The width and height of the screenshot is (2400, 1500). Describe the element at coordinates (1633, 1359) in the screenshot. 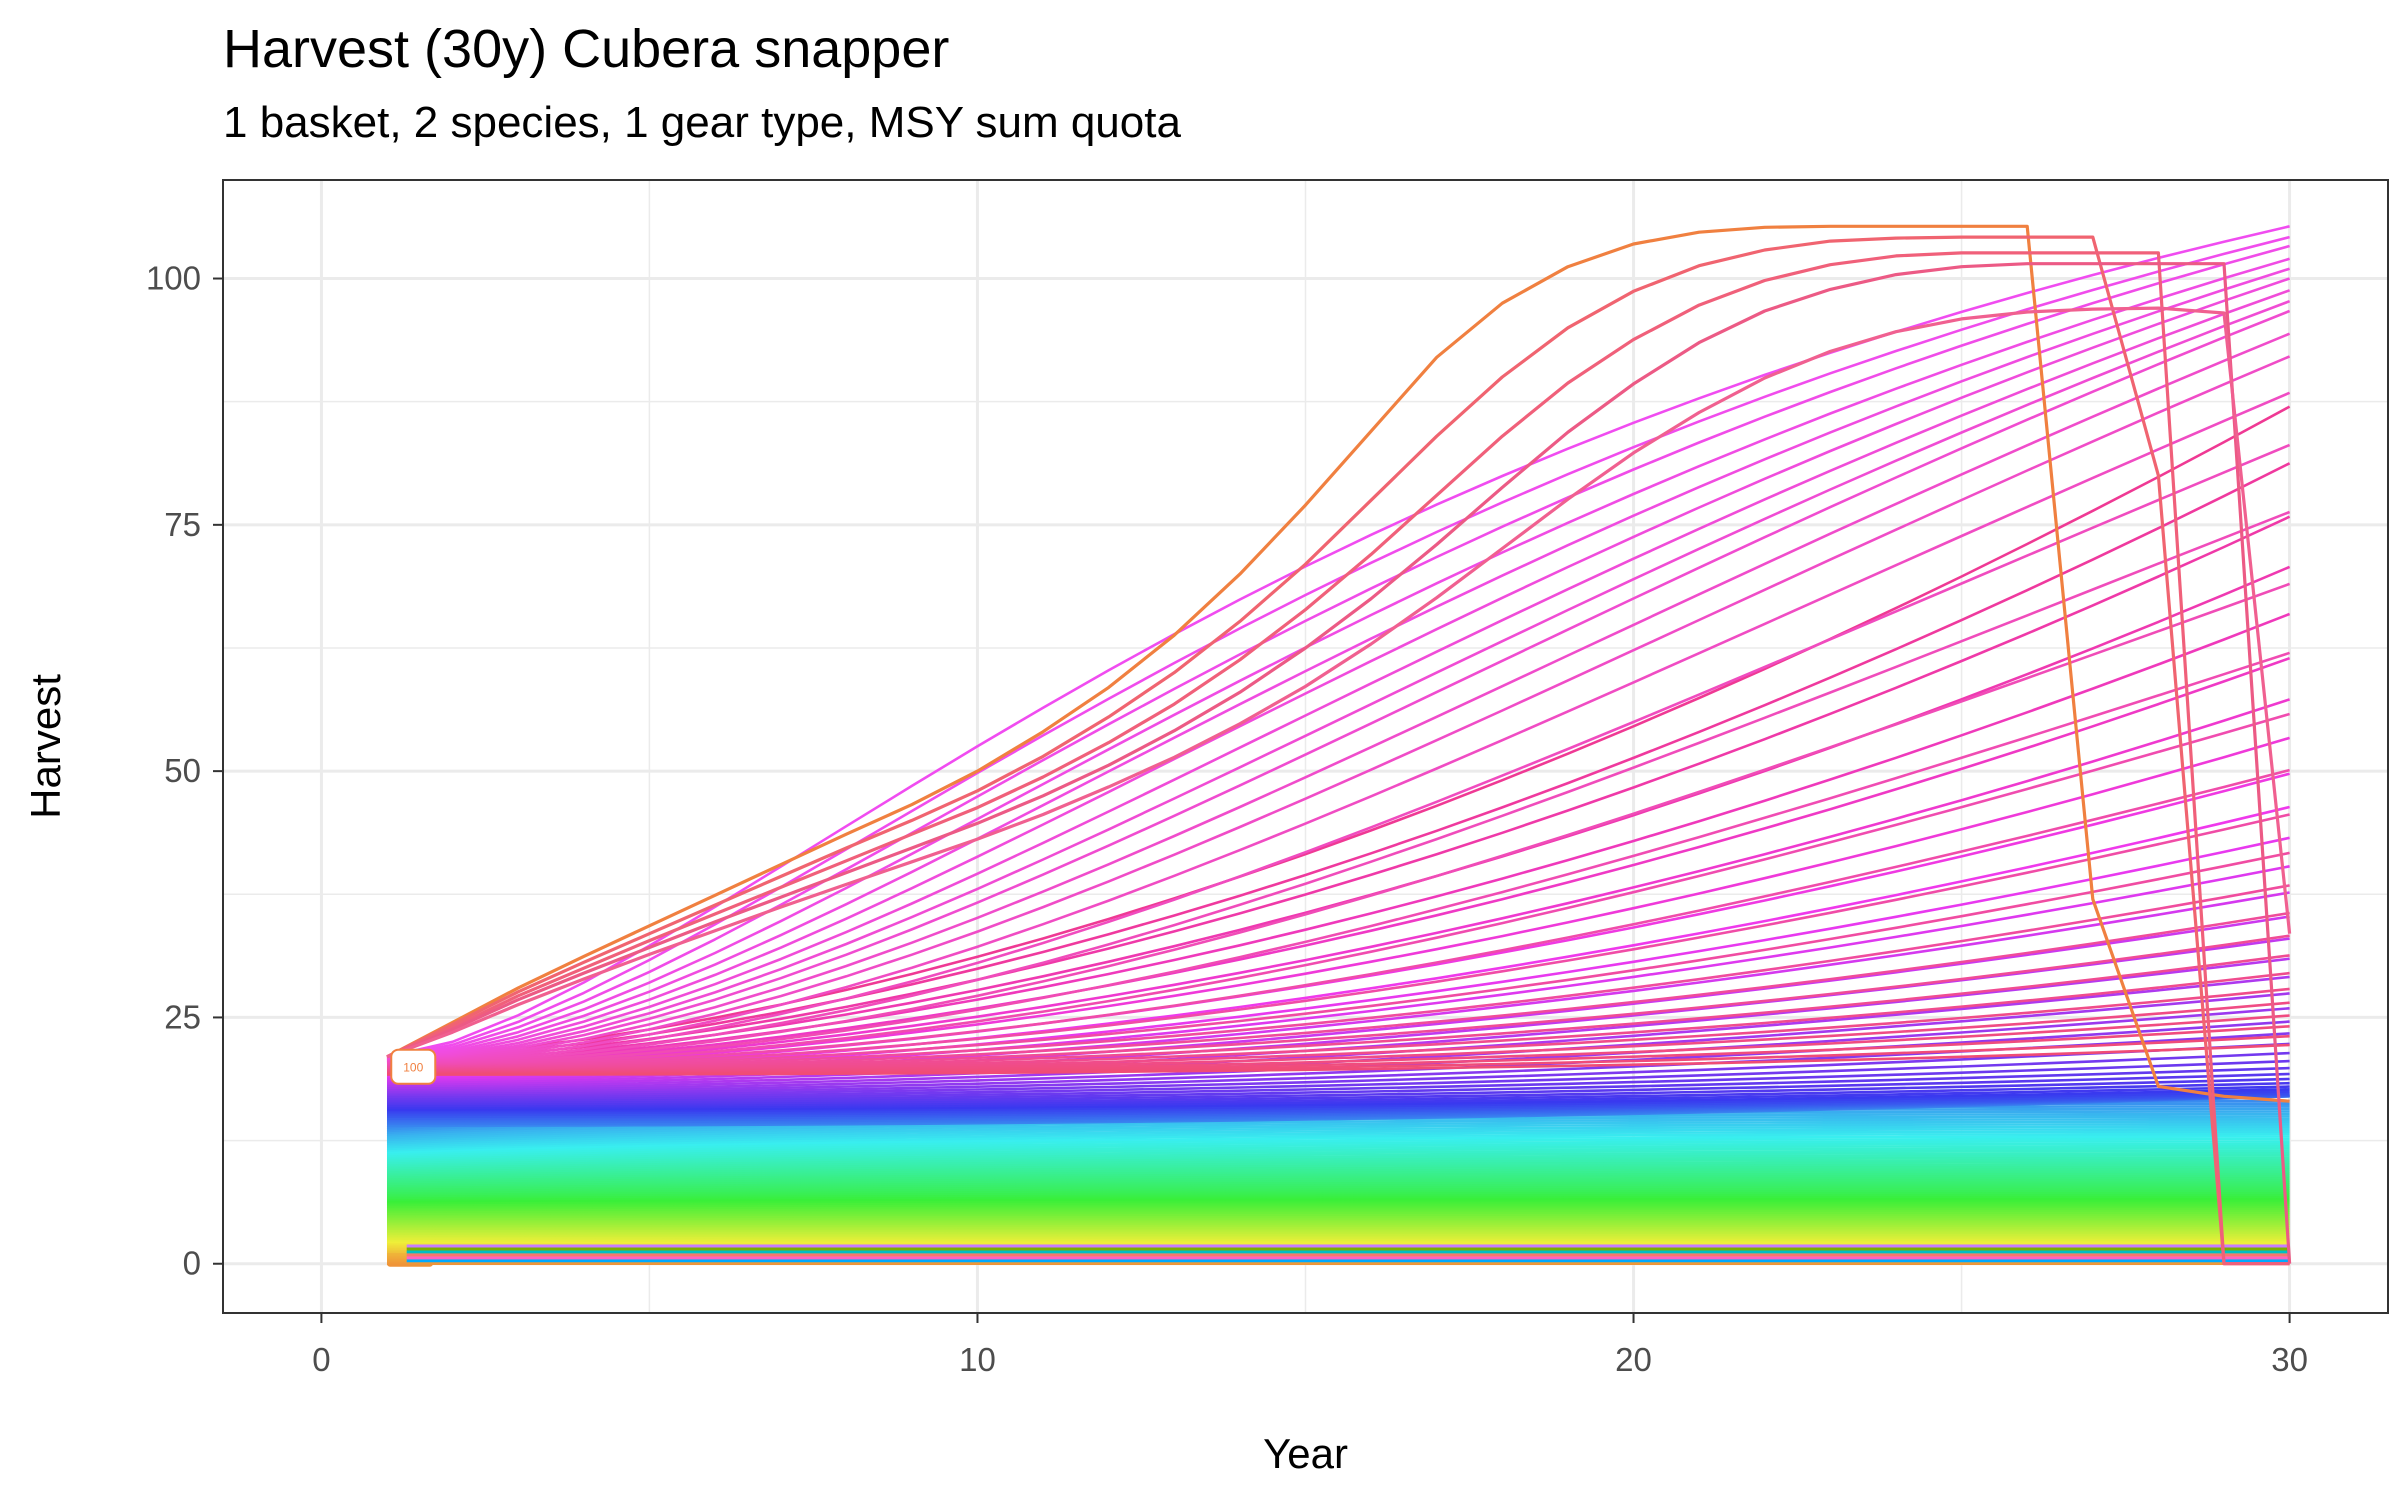

I see `x-tick-label: 20` at that location.